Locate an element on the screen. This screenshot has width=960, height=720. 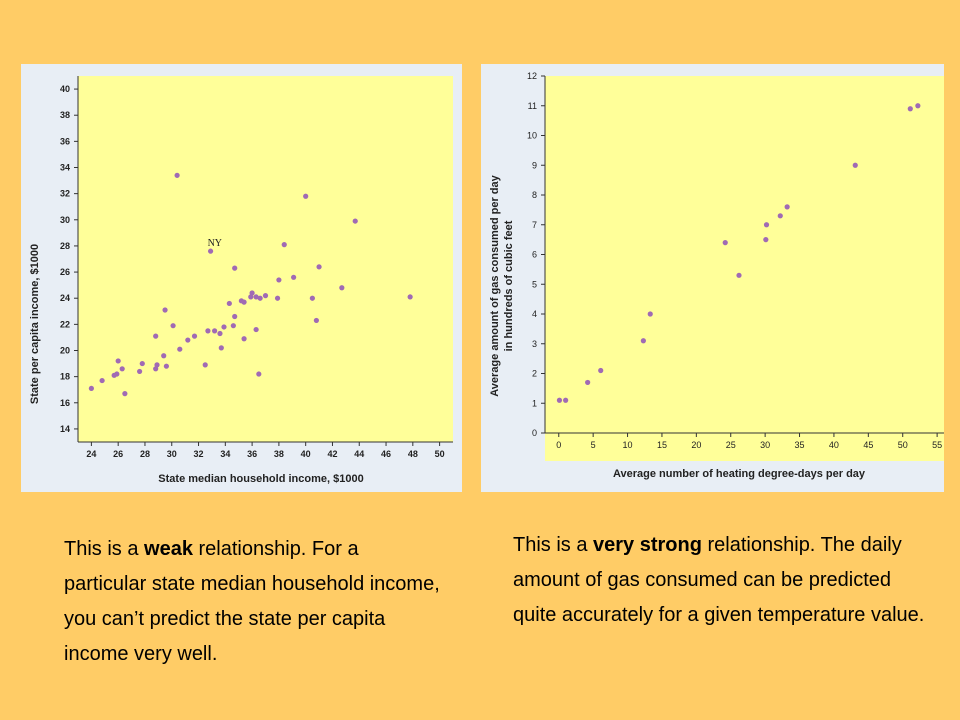
x-tick-label: 42 is located at coordinates (332, 454).